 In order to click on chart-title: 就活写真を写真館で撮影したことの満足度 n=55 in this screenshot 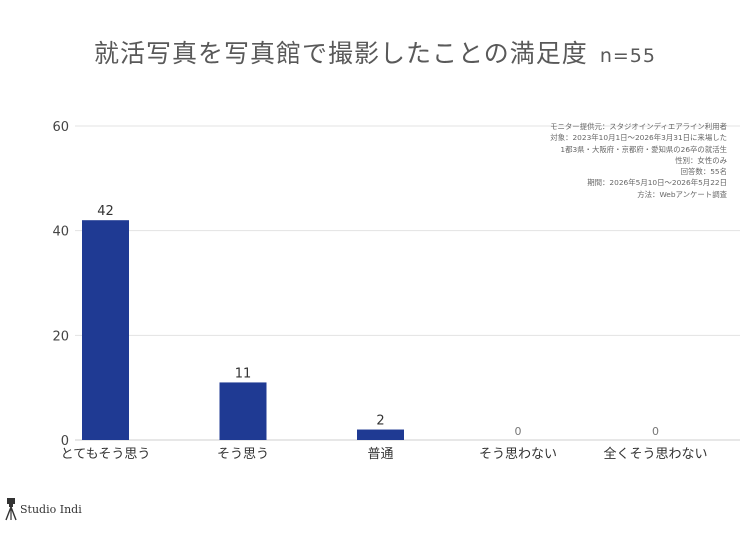, I will do `click(375, 52)`.